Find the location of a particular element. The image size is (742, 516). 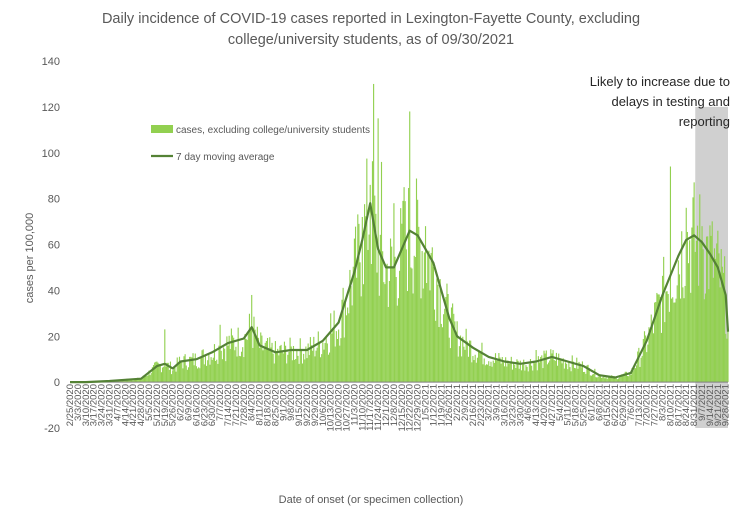

x-tick-label: 6/22/2021 is located at coordinates (615, 405).